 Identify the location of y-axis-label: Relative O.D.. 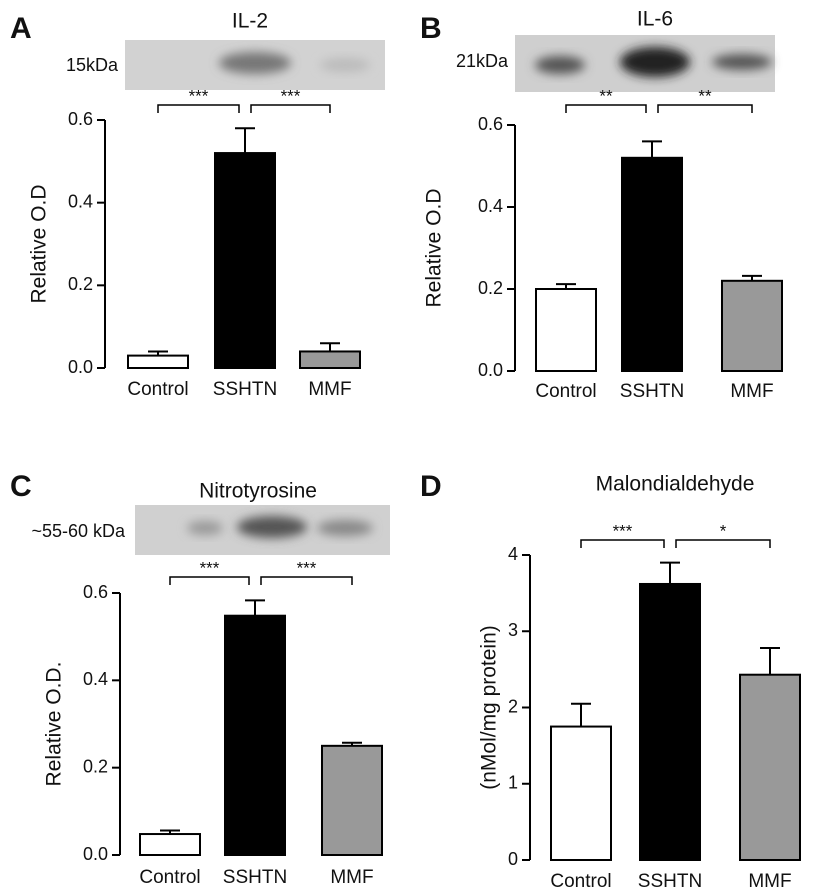
(54, 724).